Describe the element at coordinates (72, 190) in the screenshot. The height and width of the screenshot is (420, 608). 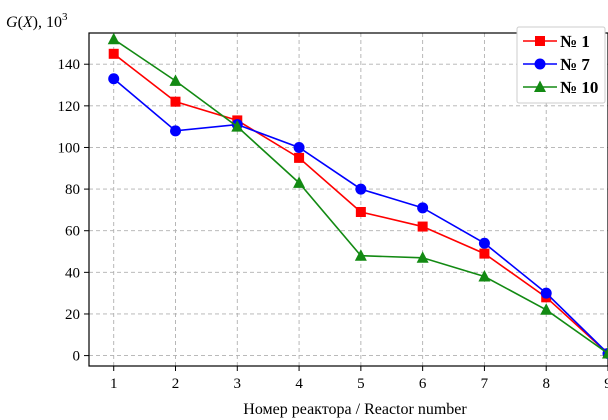
I see `y-tick-label: 80` at that location.